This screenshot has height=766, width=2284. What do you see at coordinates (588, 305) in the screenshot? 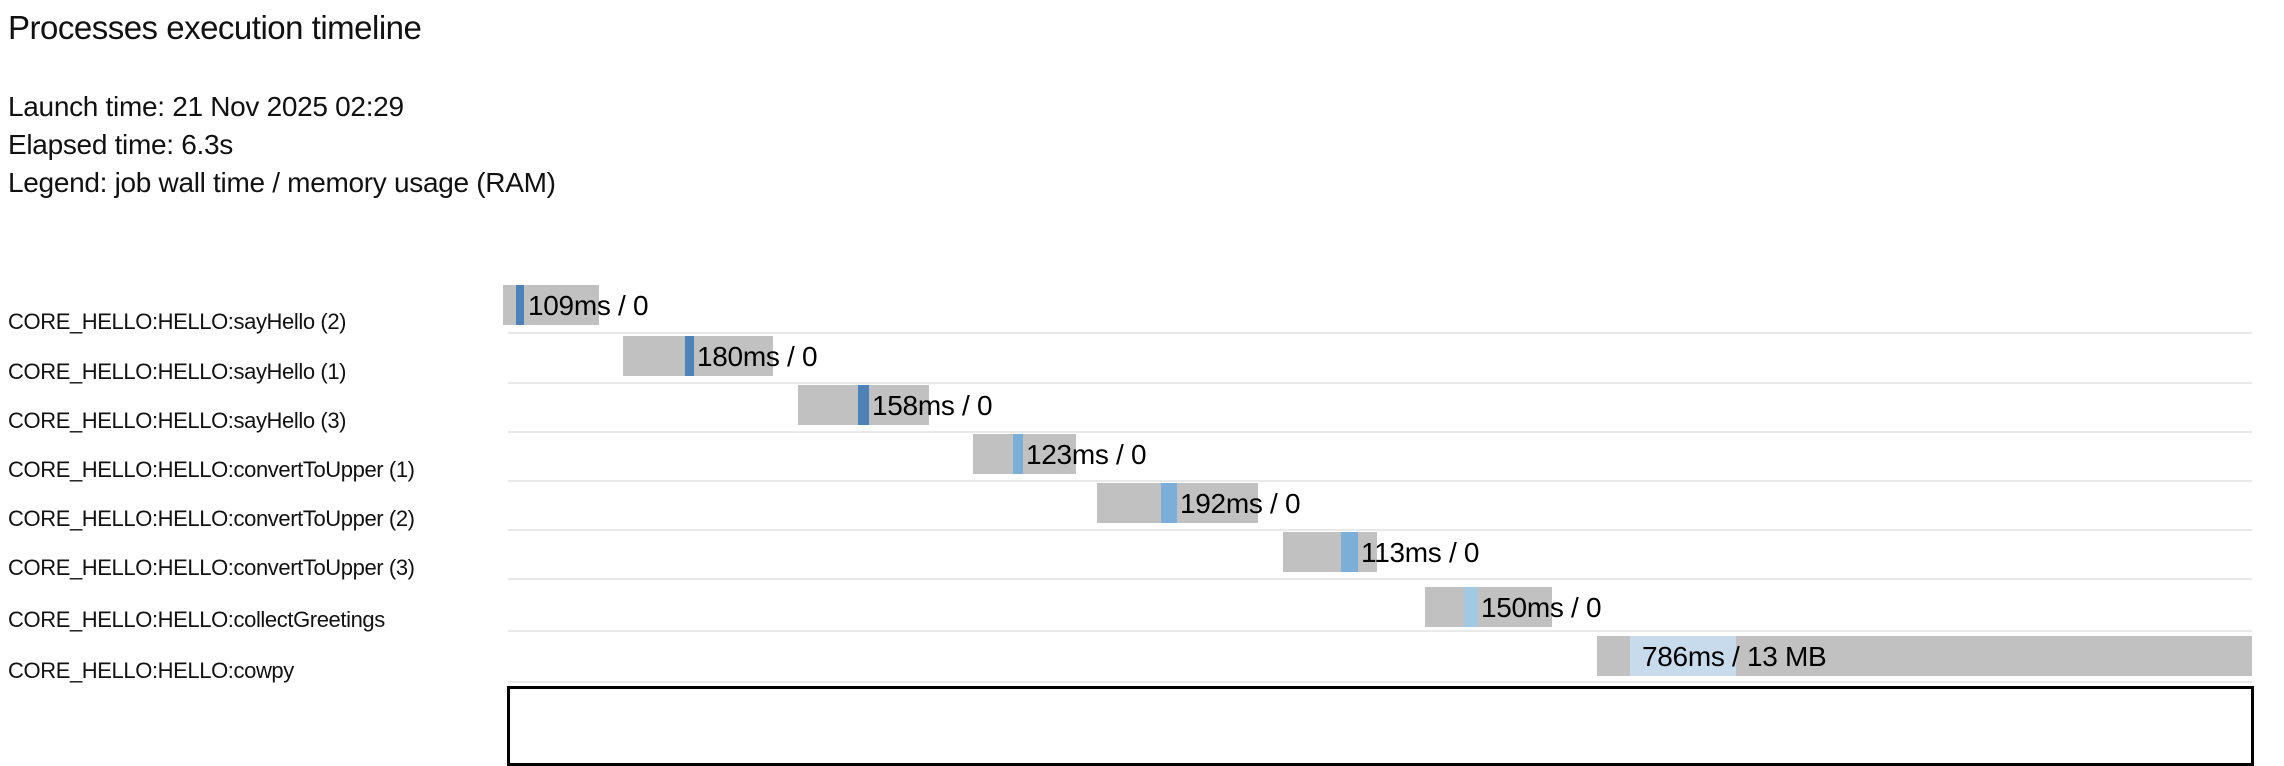
I see `task-stats-label: 109ms / 0` at bounding box center [588, 305].